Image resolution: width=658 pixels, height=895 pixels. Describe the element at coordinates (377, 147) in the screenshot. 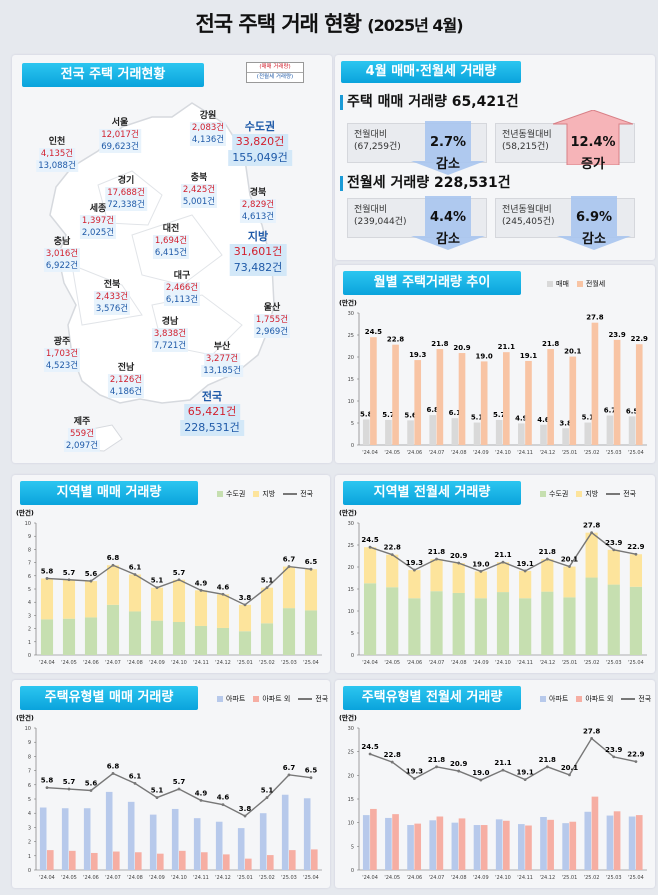

I see `base: (67,259건)` at that location.